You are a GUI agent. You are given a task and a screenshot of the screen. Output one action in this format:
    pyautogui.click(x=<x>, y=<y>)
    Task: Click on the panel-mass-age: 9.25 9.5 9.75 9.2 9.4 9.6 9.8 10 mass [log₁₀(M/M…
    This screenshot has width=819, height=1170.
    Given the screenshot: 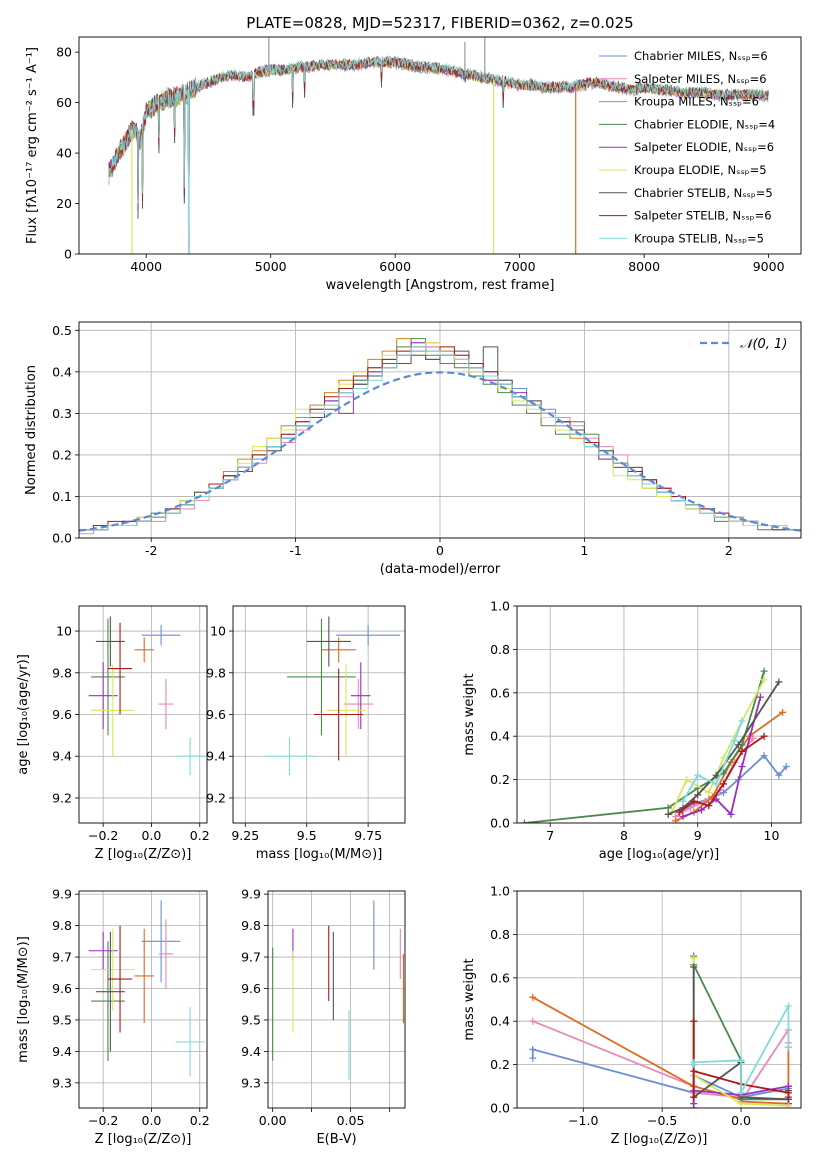 What is the action you would take?
    pyautogui.click(x=306, y=733)
    